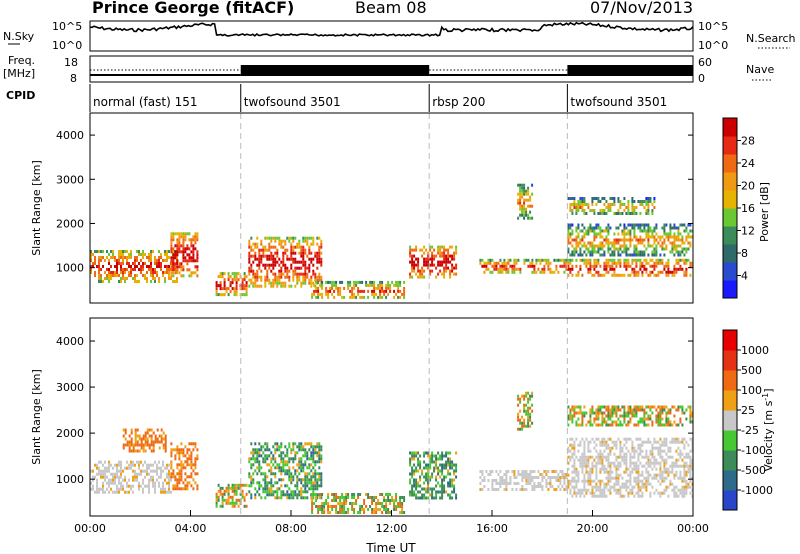 The image size is (800, 554). I want to click on xaxis-label: Time UT, so click(390, 547).